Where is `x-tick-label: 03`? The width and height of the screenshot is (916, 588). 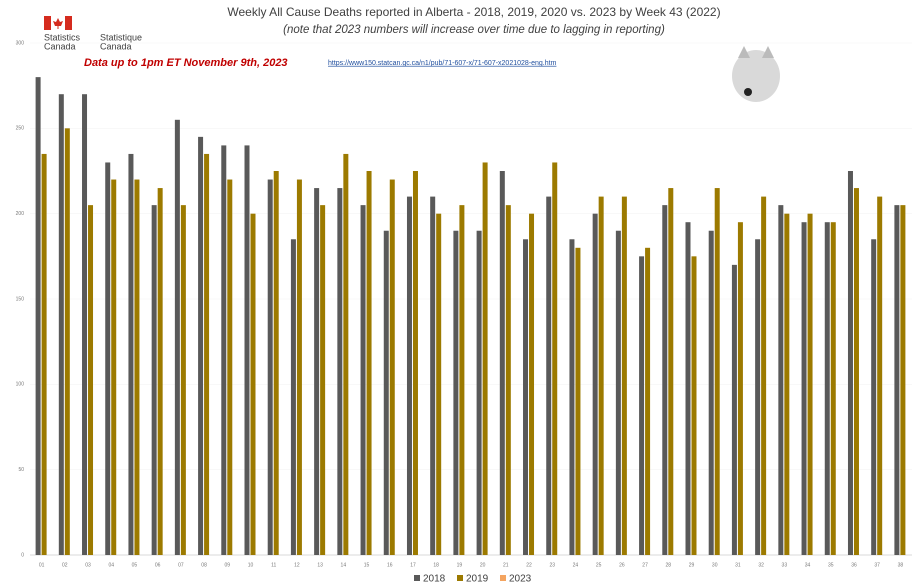 x-tick-label: 03 is located at coordinates (88, 565).